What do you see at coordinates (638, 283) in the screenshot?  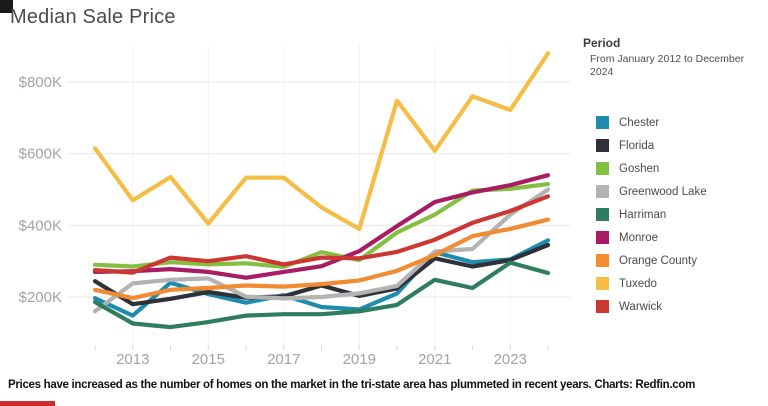 I see `legend-label: Tuxedo` at bounding box center [638, 283].